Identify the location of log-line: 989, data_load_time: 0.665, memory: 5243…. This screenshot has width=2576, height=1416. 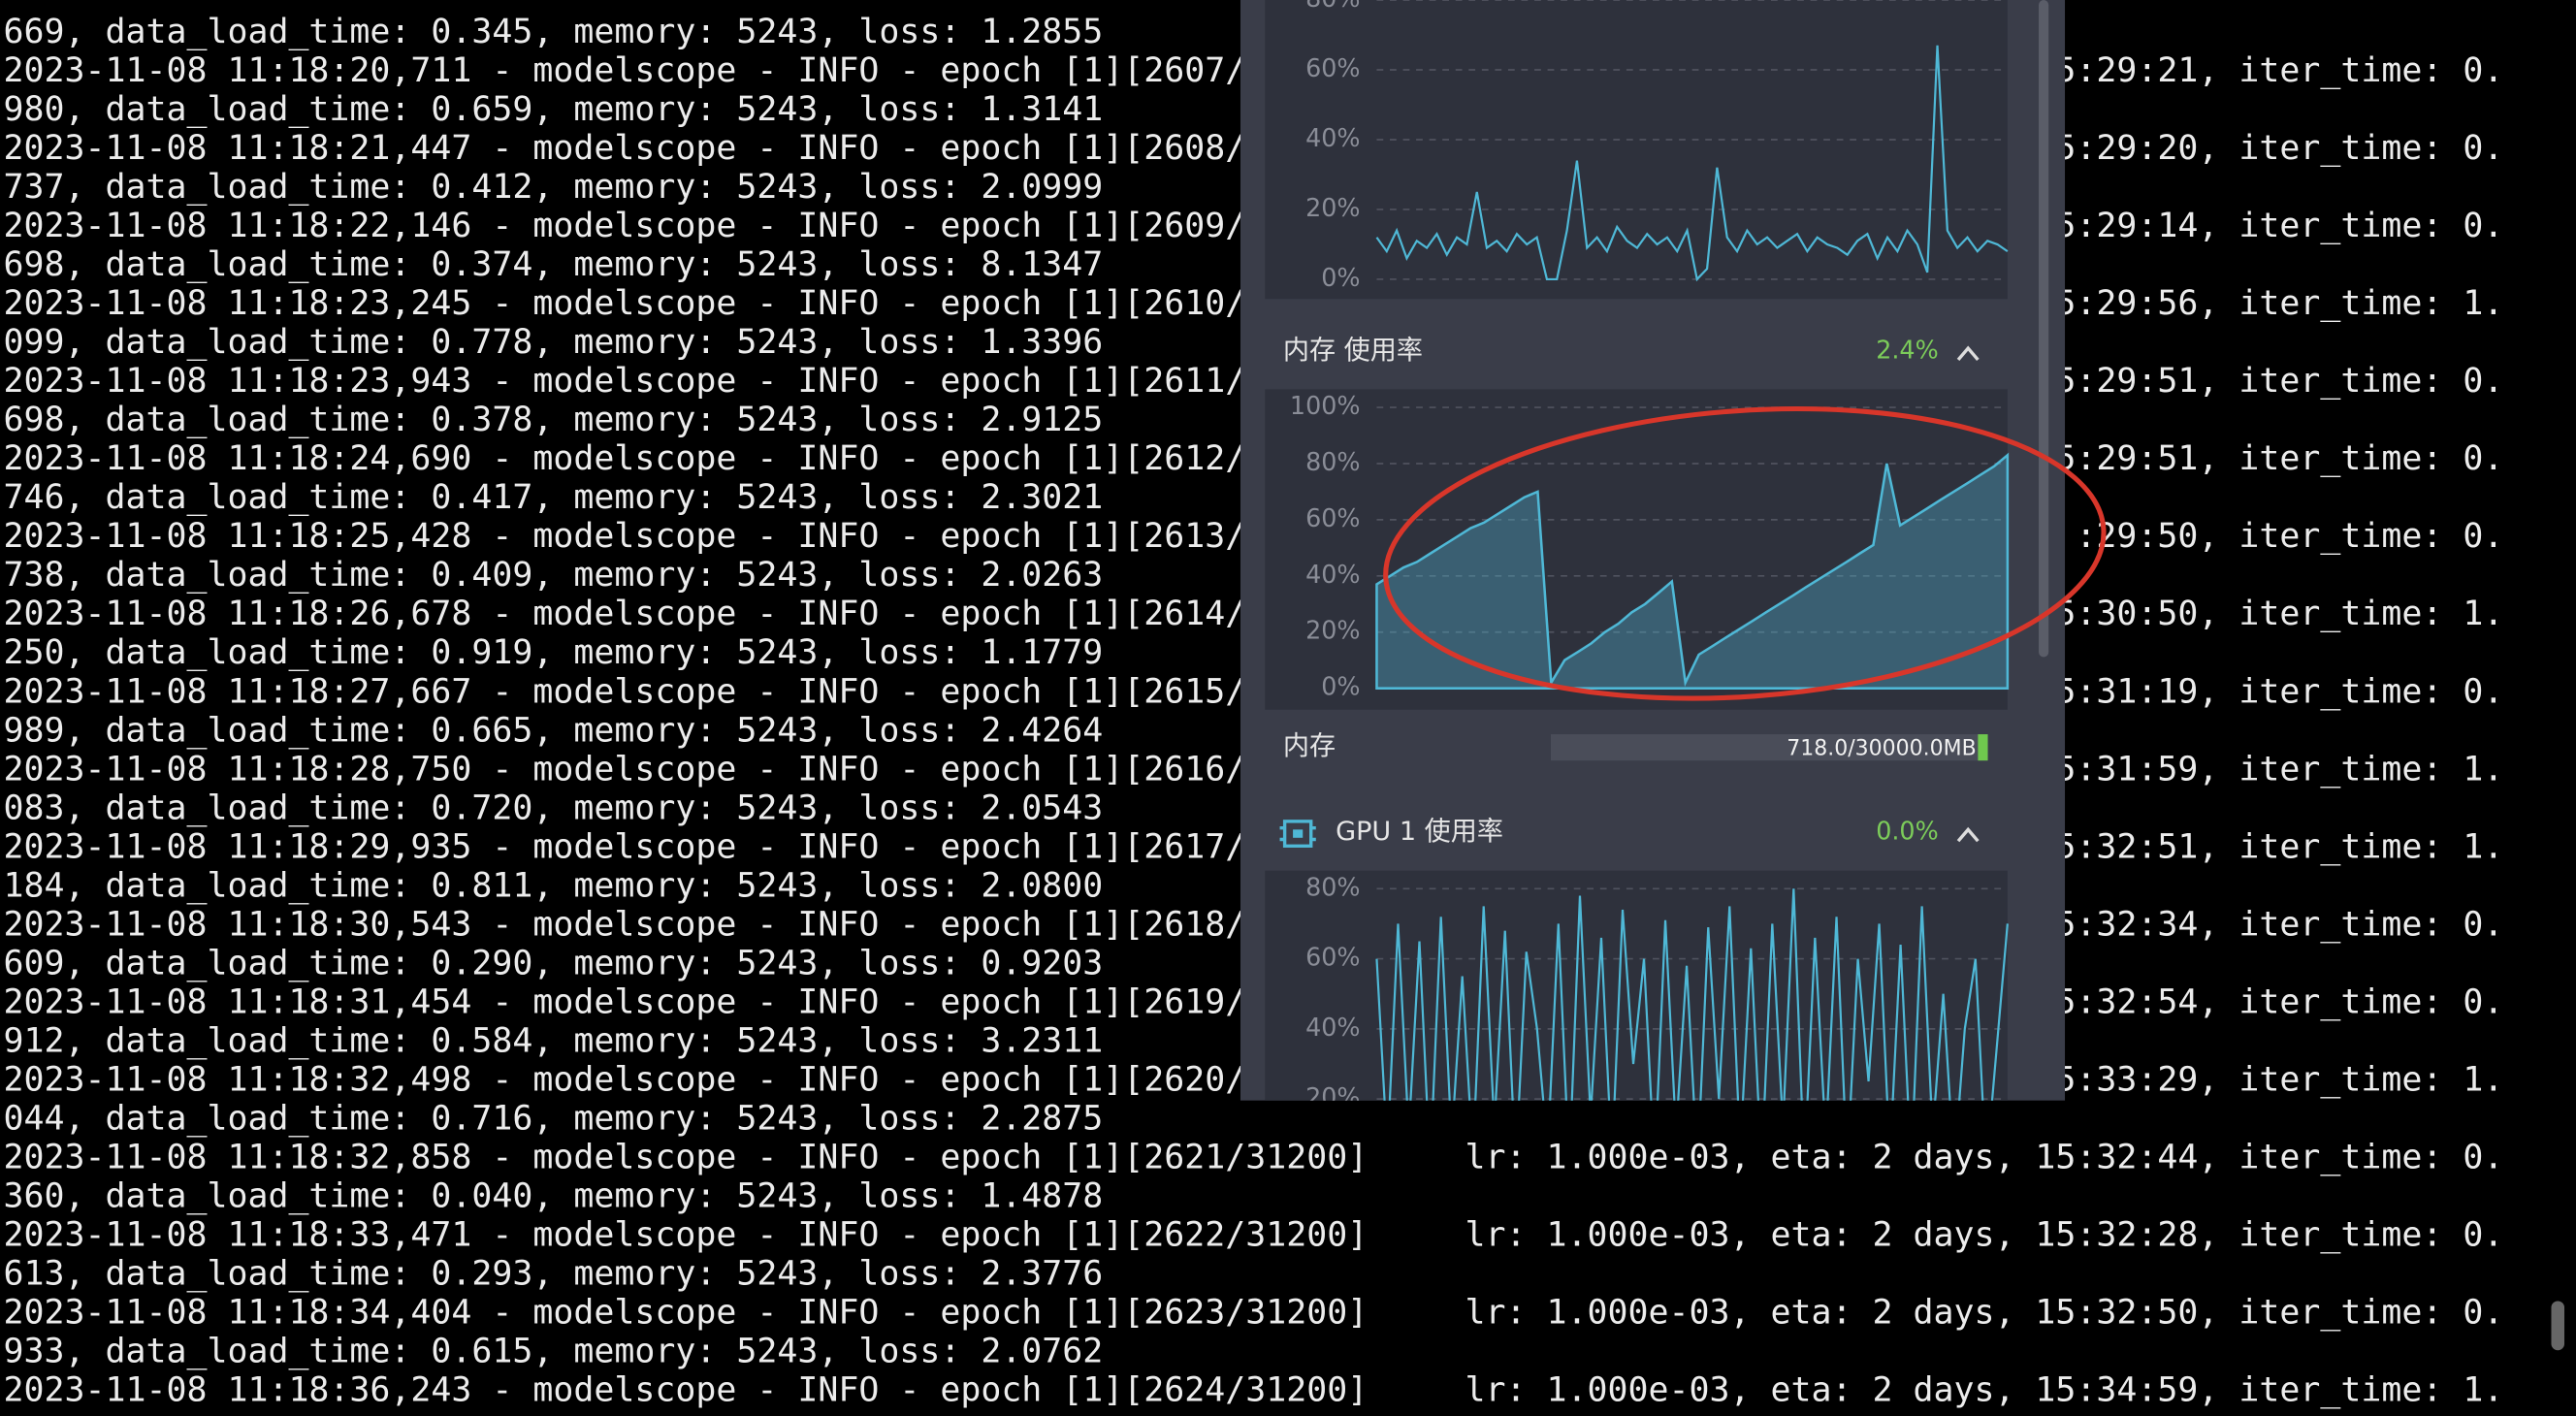
(553, 730).